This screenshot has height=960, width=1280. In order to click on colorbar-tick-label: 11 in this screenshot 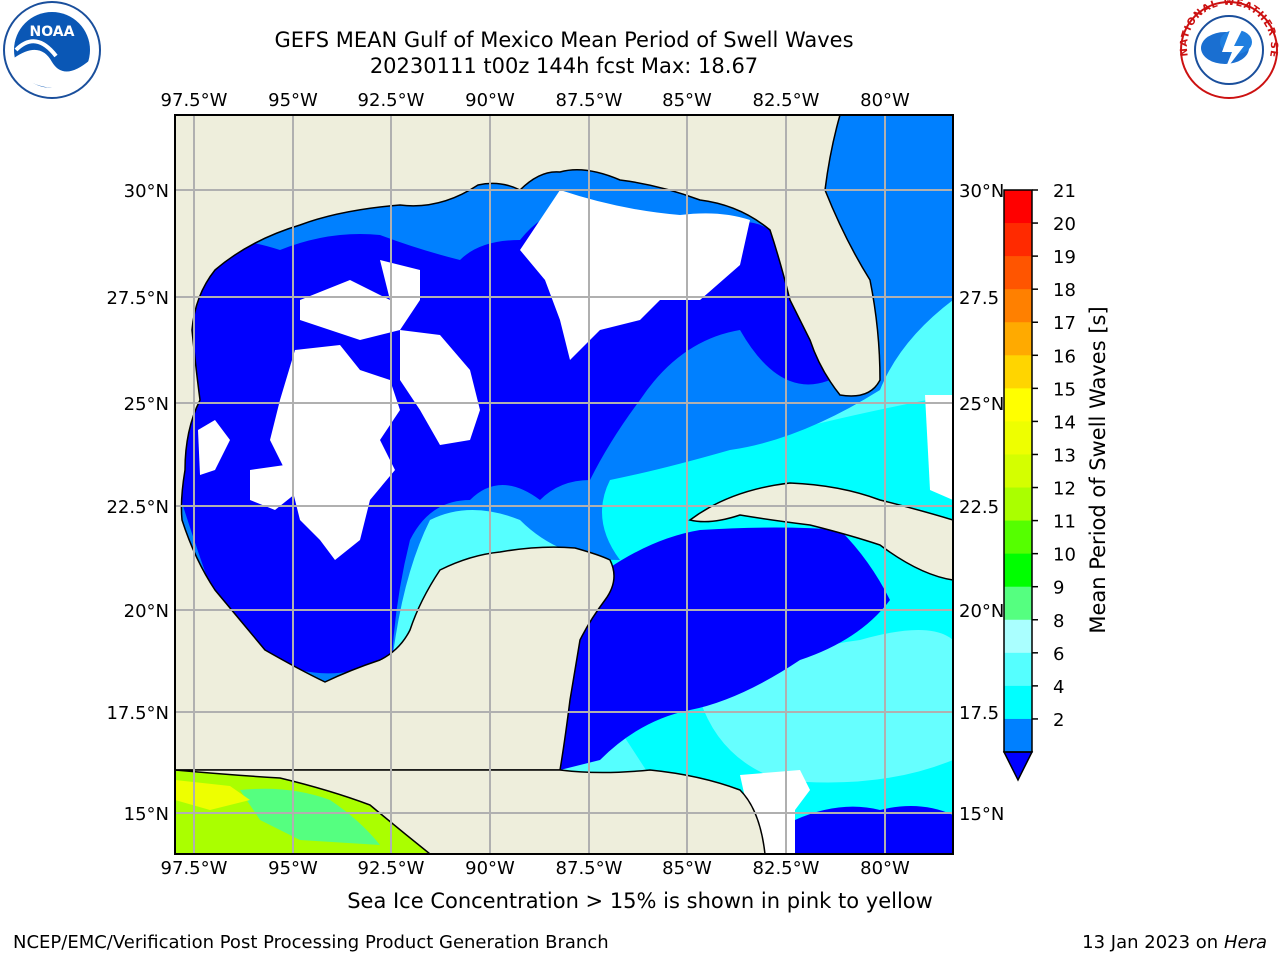, I will do `click(1064, 522)`.